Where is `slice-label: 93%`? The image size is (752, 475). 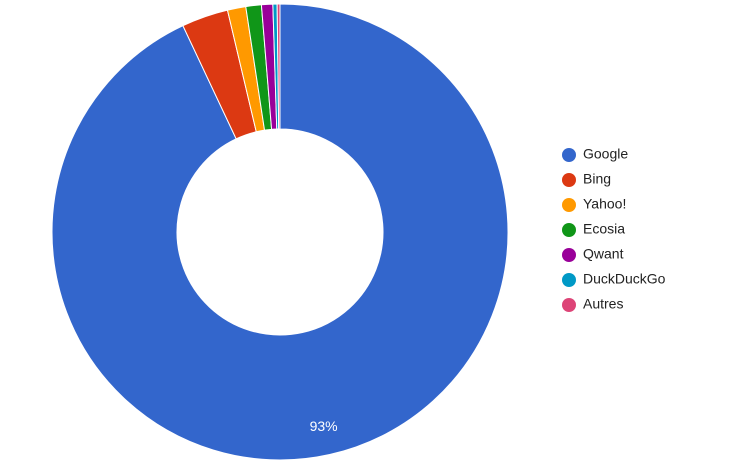
slice-label: 93% is located at coordinates (324, 426).